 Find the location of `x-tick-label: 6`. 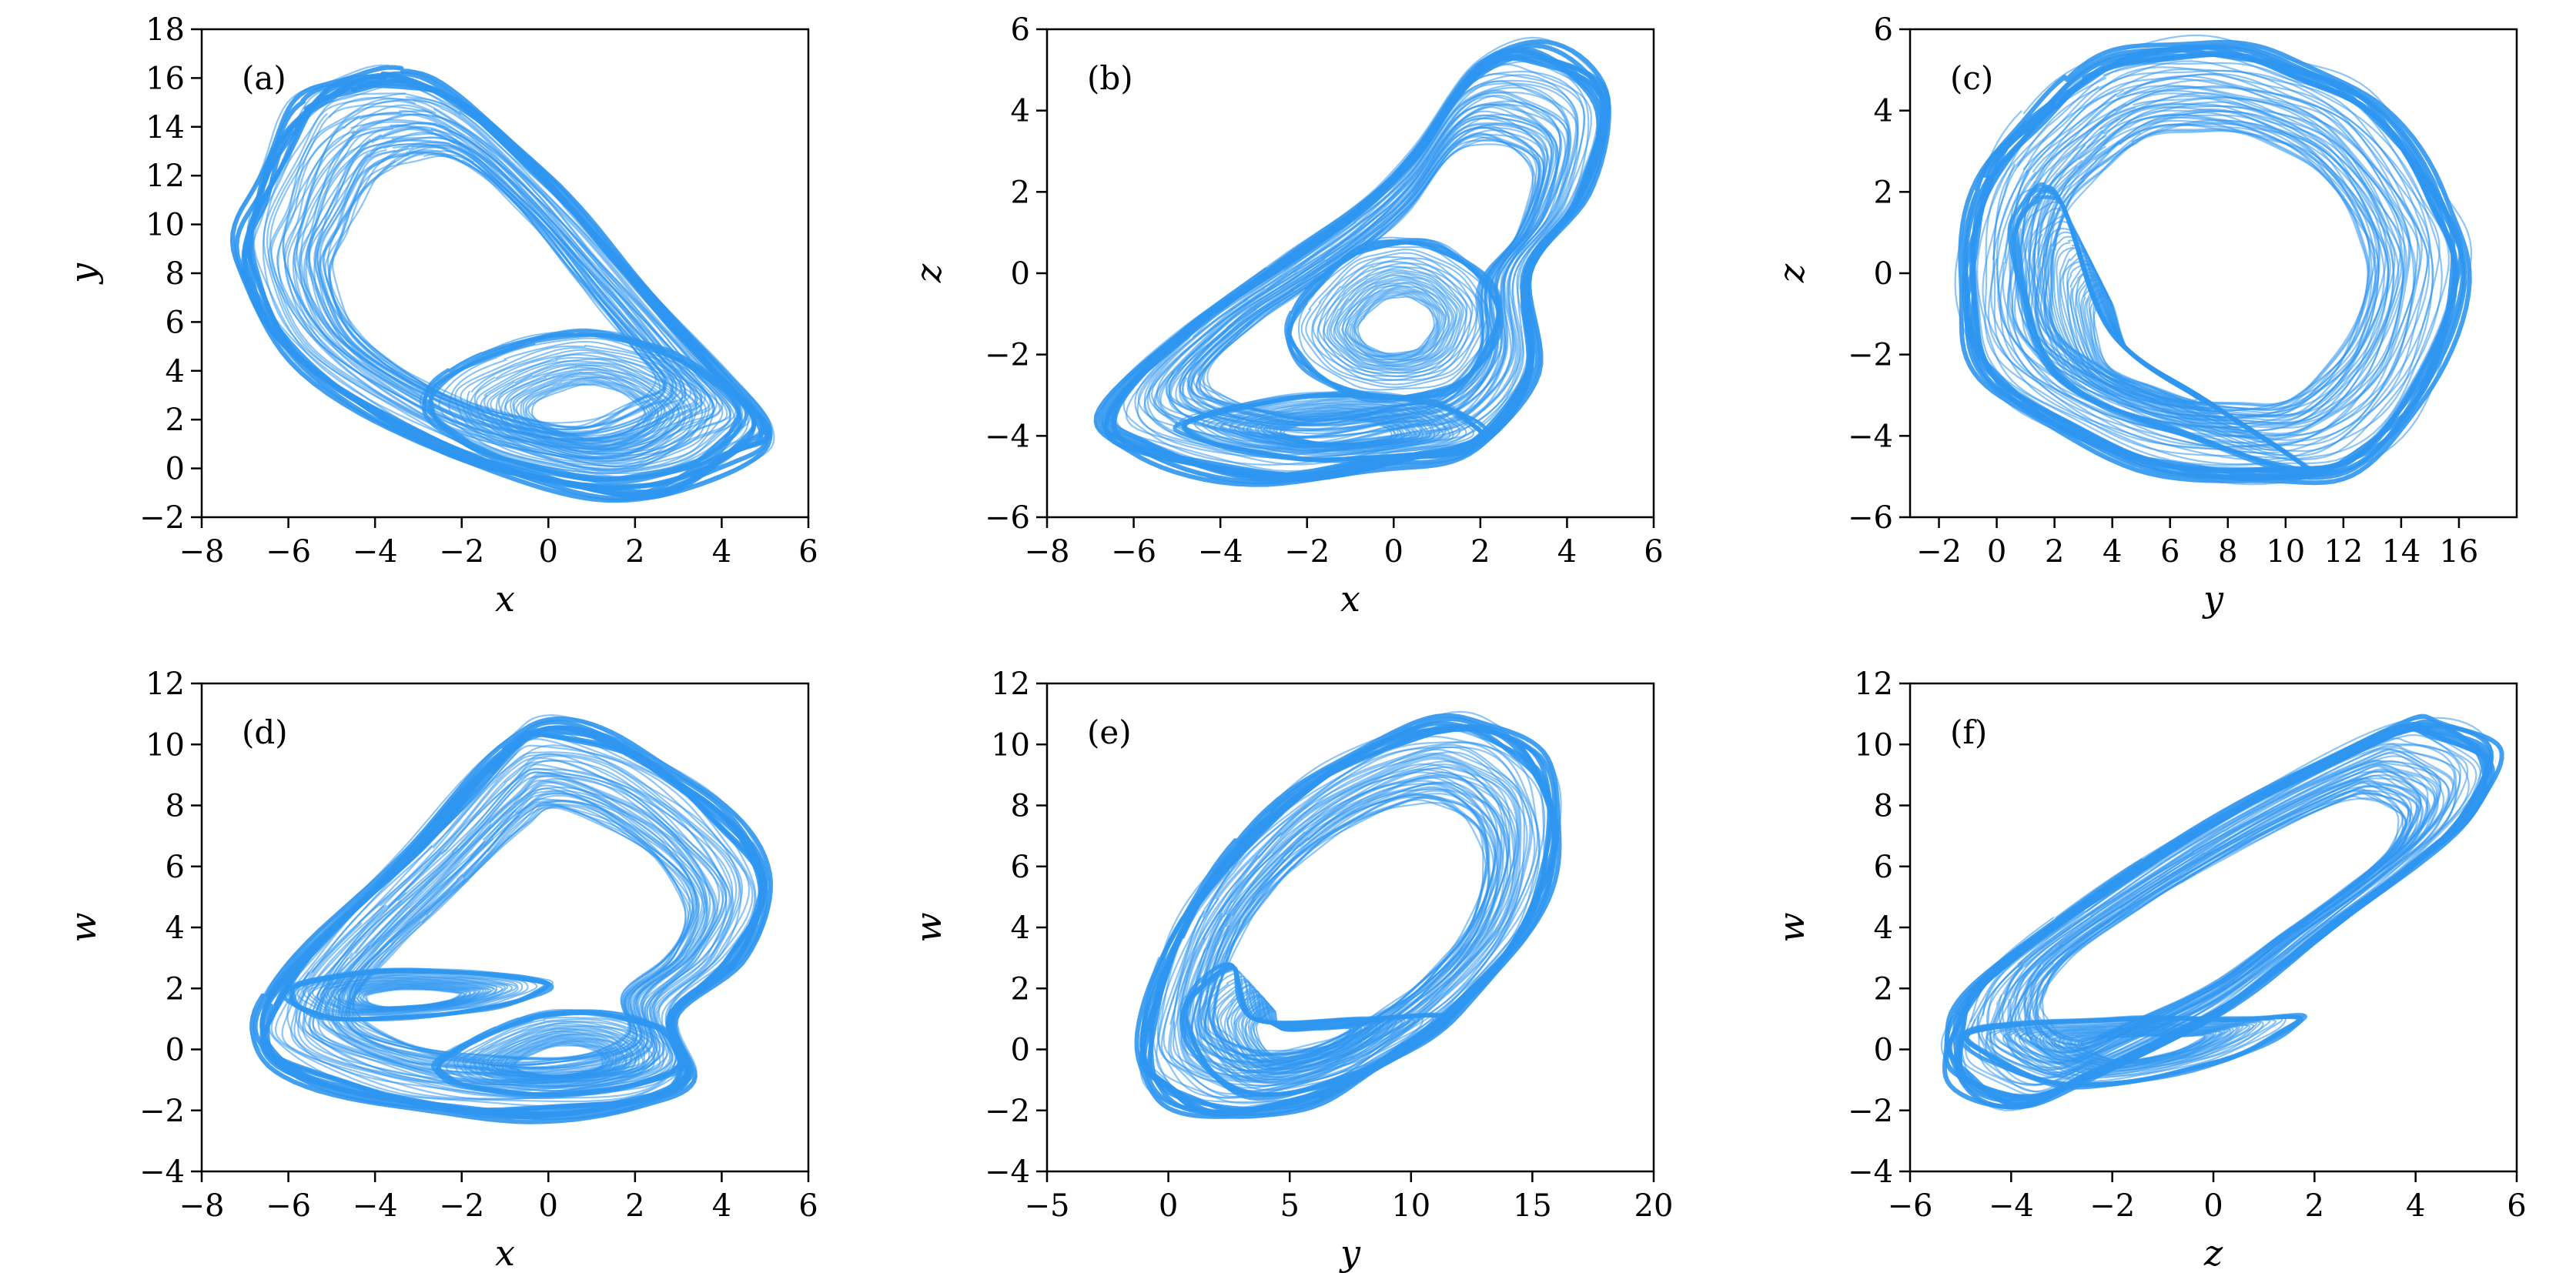

x-tick-label: 6 is located at coordinates (2170, 552).